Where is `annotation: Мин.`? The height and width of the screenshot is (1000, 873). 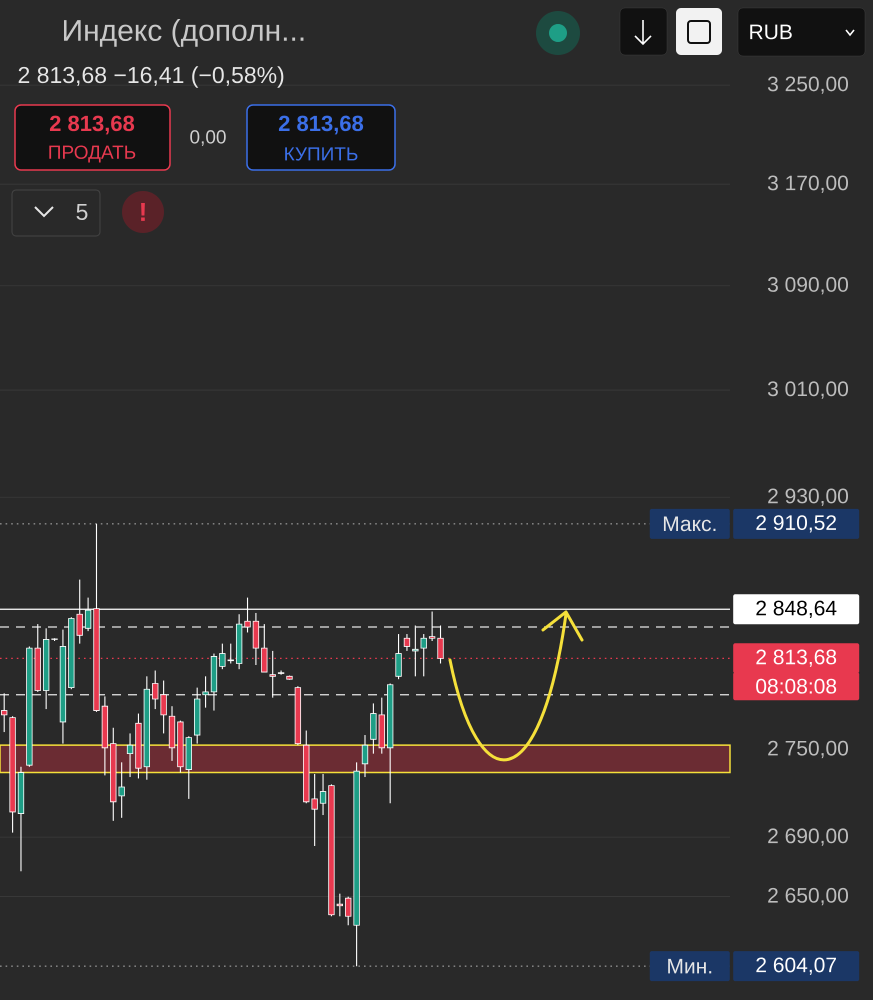
annotation: Мин. is located at coordinates (690, 966).